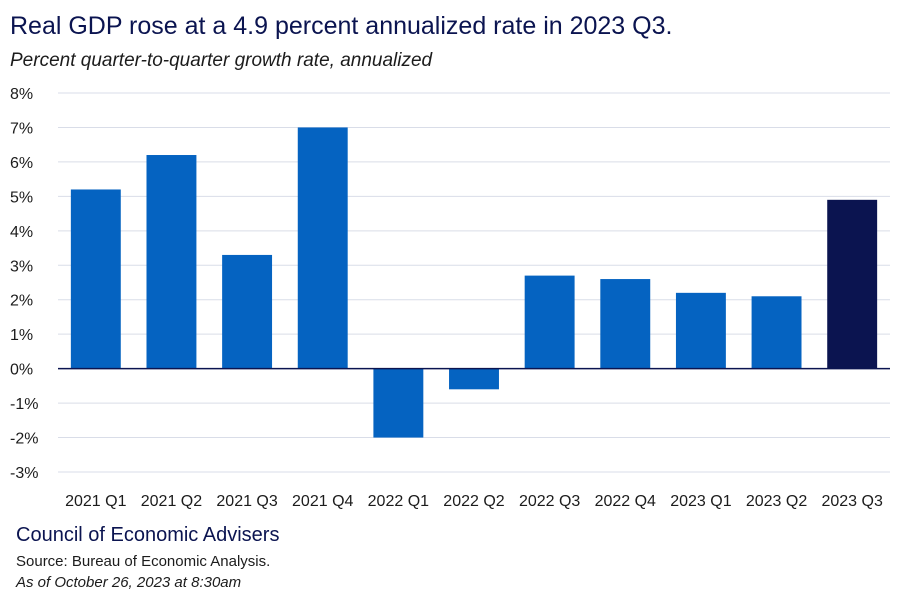  What do you see at coordinates (398, 403) in the screenshot?
I see `bar-2022-q1` at bounding box center [398, 403].